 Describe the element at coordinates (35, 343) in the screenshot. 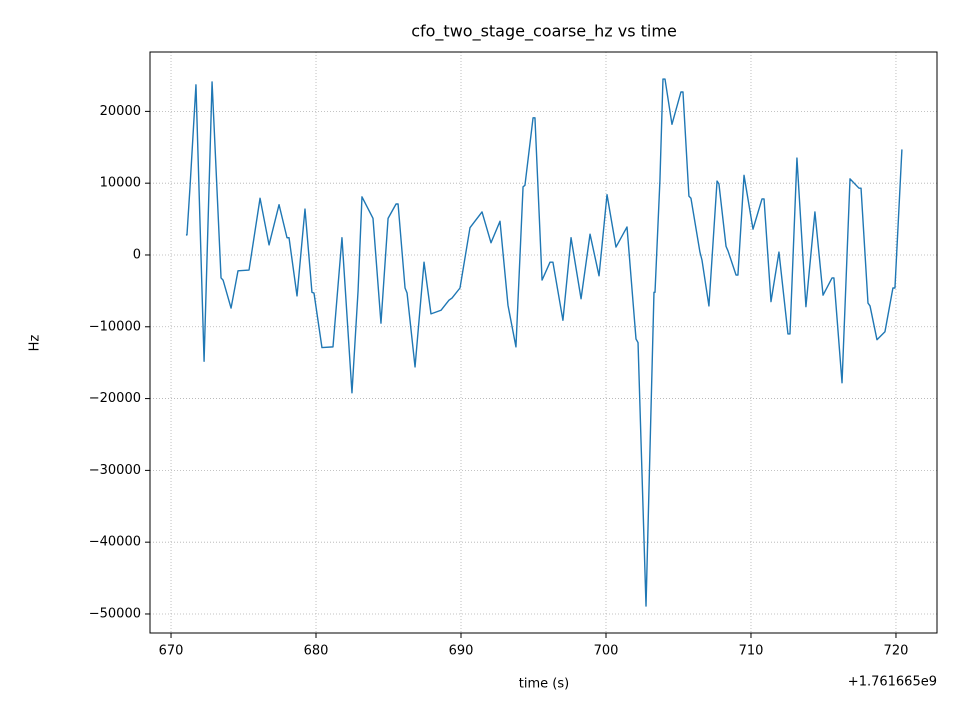

I see `y-axis-label: Hz` at that location.